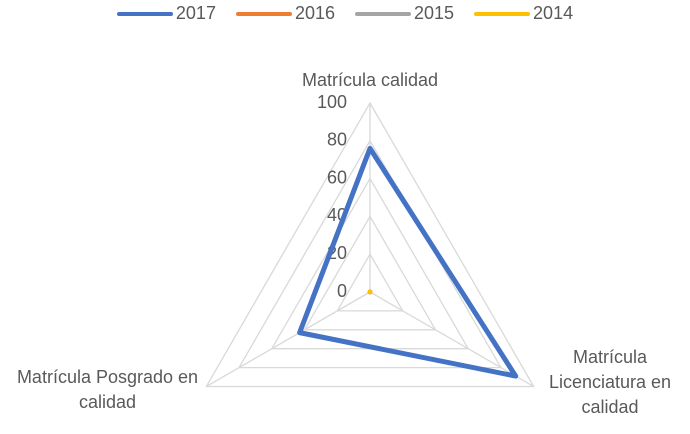 This screenshot has width=690, height=434. Describe the element at coordinates (342, 291) in the screenshot. I see `tick-label: 0` at that location.